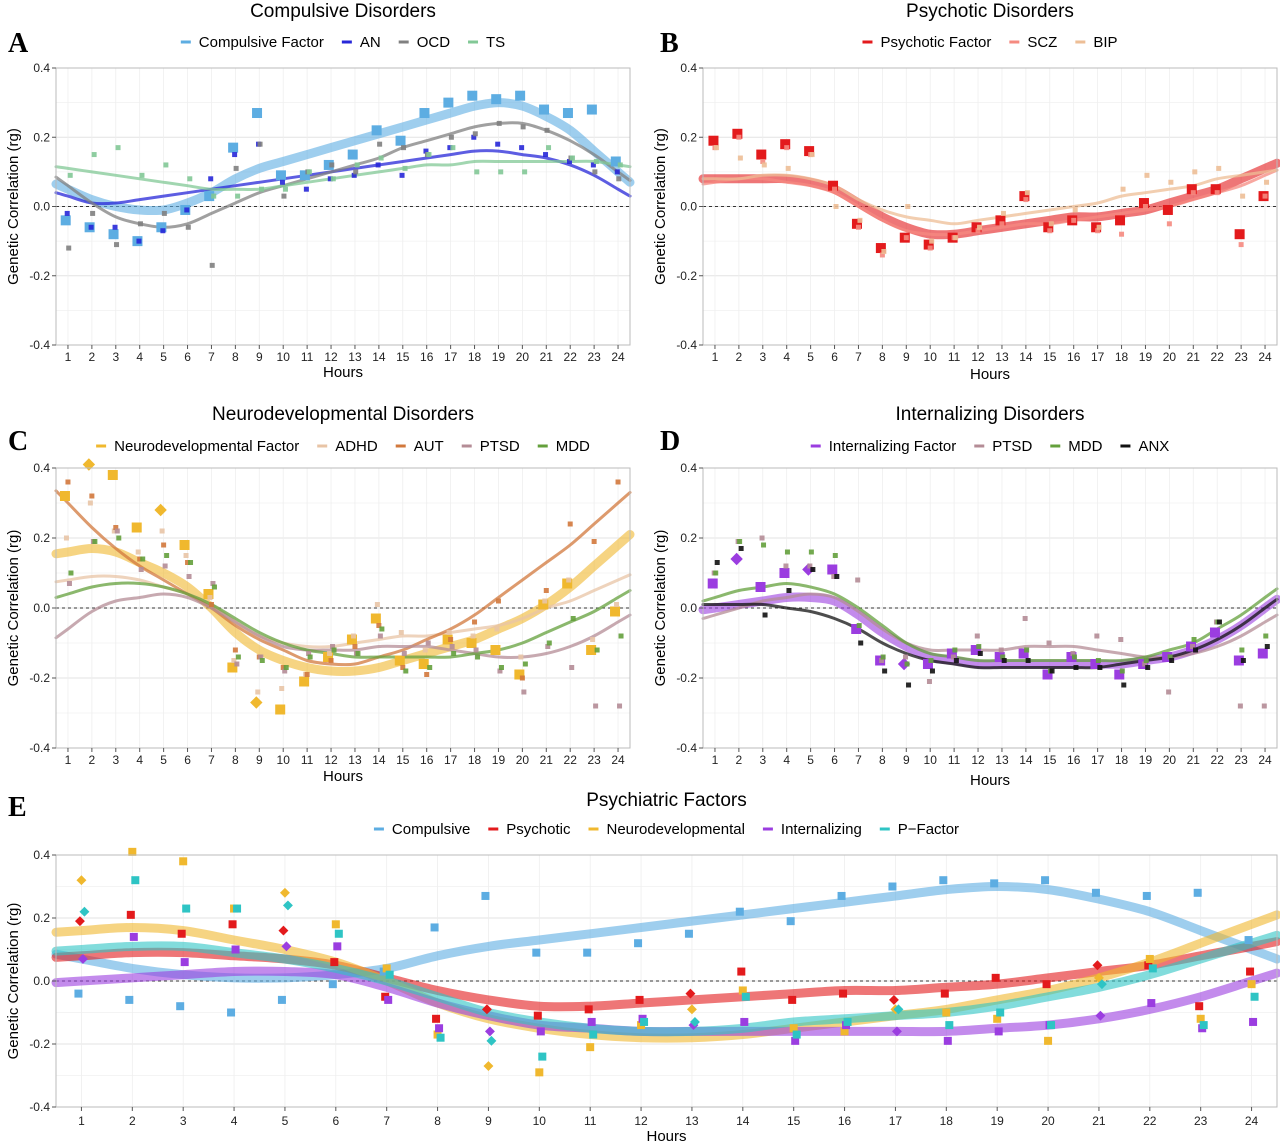 The height and width of the screenshot is (1145, 1280). Describe the element at coordinates (990, 11) in the screenshot. I see `panel-title: Psychotic Disorders` at that location.